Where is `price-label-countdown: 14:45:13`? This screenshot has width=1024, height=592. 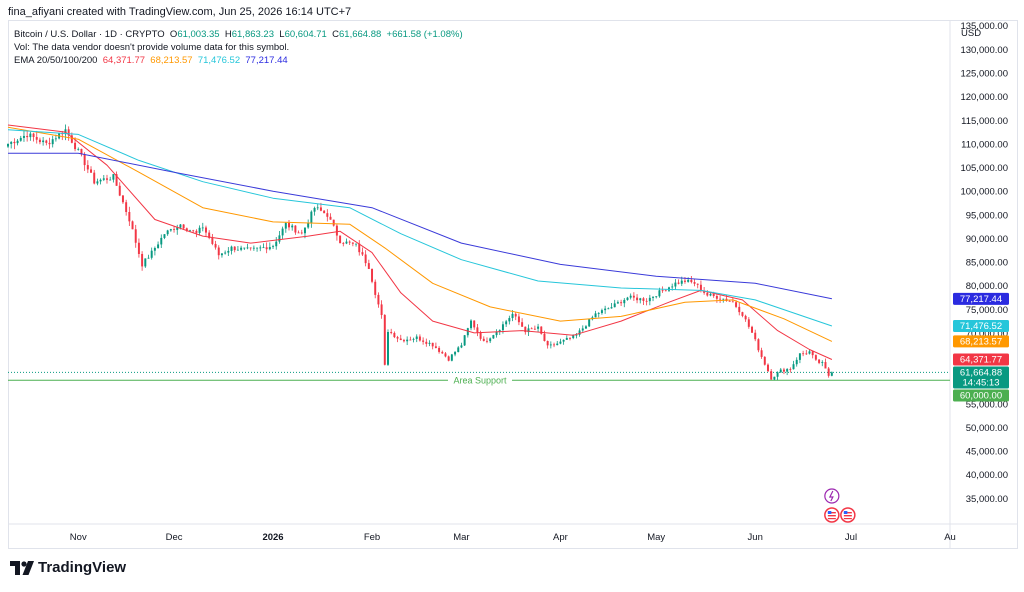
price-label-countdown: 14:45:13 is located at coordinates (981, 383).